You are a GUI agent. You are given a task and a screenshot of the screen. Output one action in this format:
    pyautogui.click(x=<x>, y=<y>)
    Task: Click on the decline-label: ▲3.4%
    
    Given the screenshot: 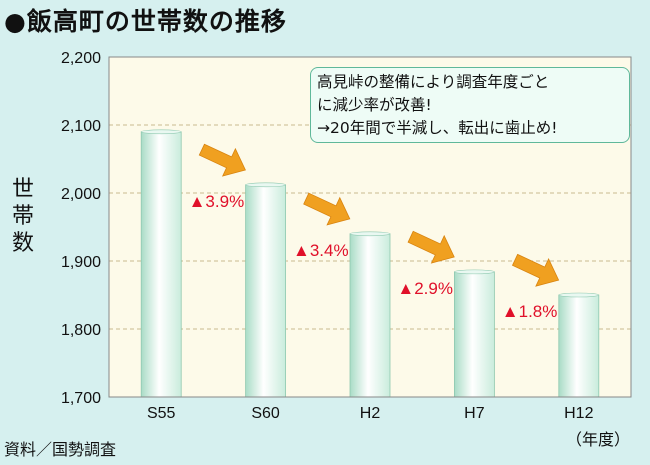 What is the action you would take?
    pyautogui.click(x=321, y=250)
    